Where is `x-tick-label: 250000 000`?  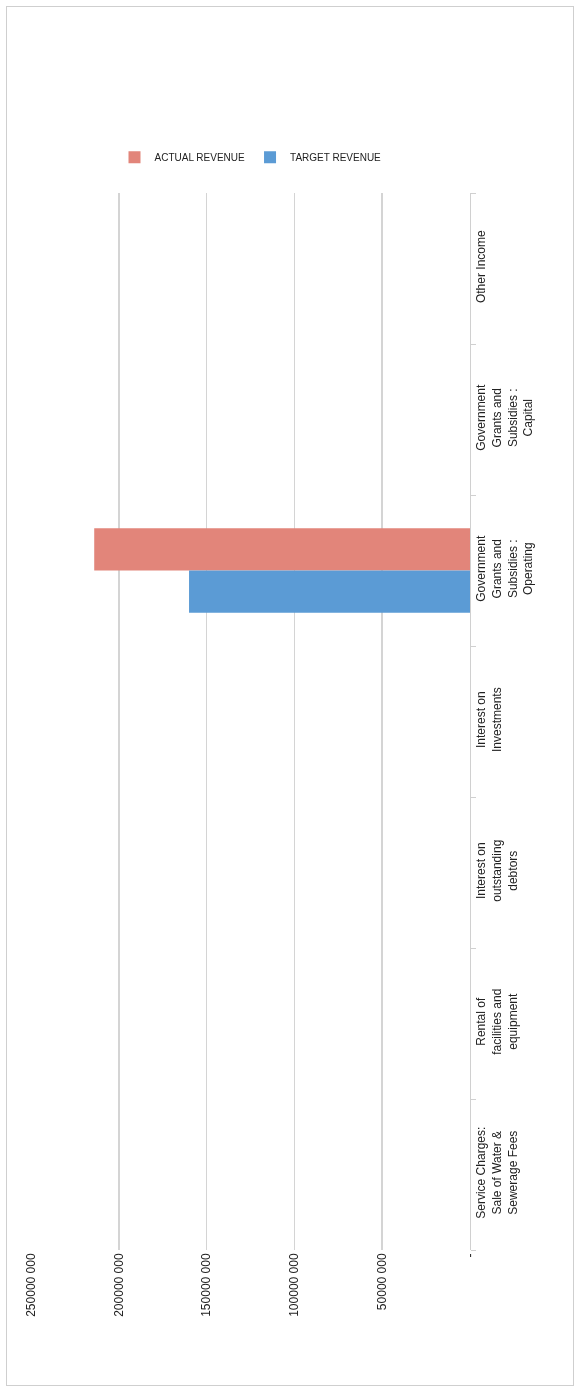
x-tick-label: 250000 000 is located at coordinates (30, 1285).